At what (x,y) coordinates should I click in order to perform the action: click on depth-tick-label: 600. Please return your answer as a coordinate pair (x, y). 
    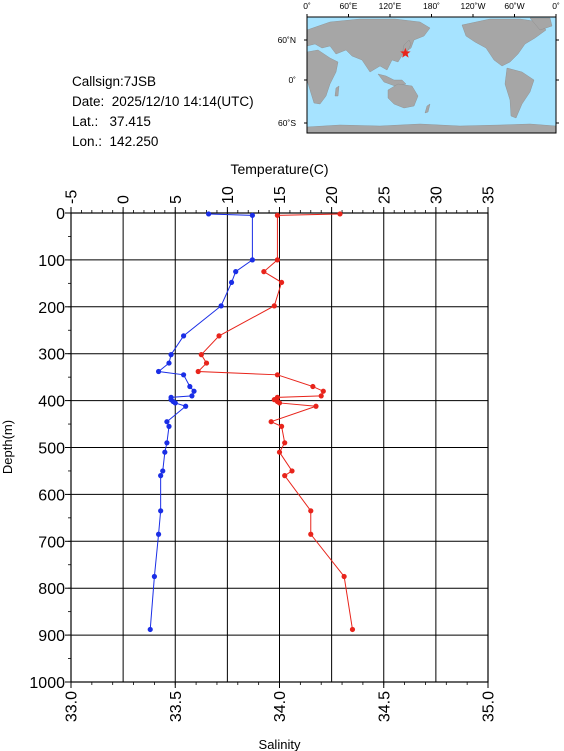
    Looking at the image, I should click on (51, 495).